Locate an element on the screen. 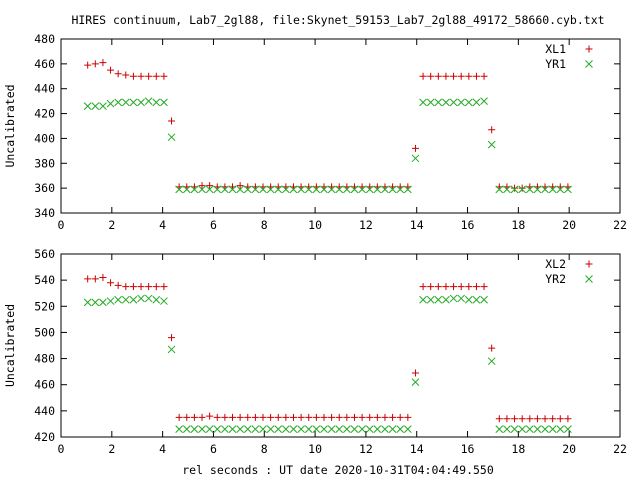 The image size is (640, 480). legend-label: YR2 is located at coordinates (555, 279).